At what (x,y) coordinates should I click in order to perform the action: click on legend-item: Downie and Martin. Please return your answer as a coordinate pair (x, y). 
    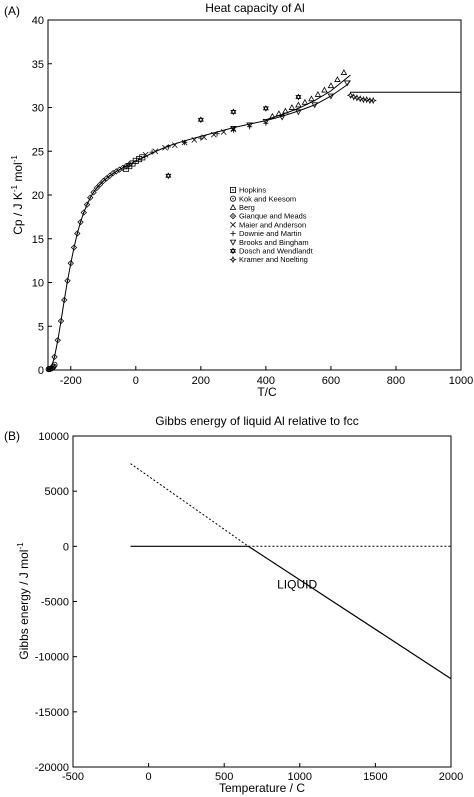
    Looking at the image, I should click on (266, 233).